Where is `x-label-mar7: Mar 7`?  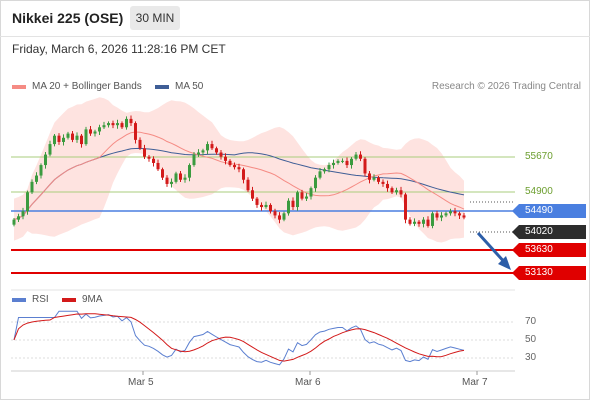 x-label-mar7: Mar 7 is located at coordinates (475, 382).